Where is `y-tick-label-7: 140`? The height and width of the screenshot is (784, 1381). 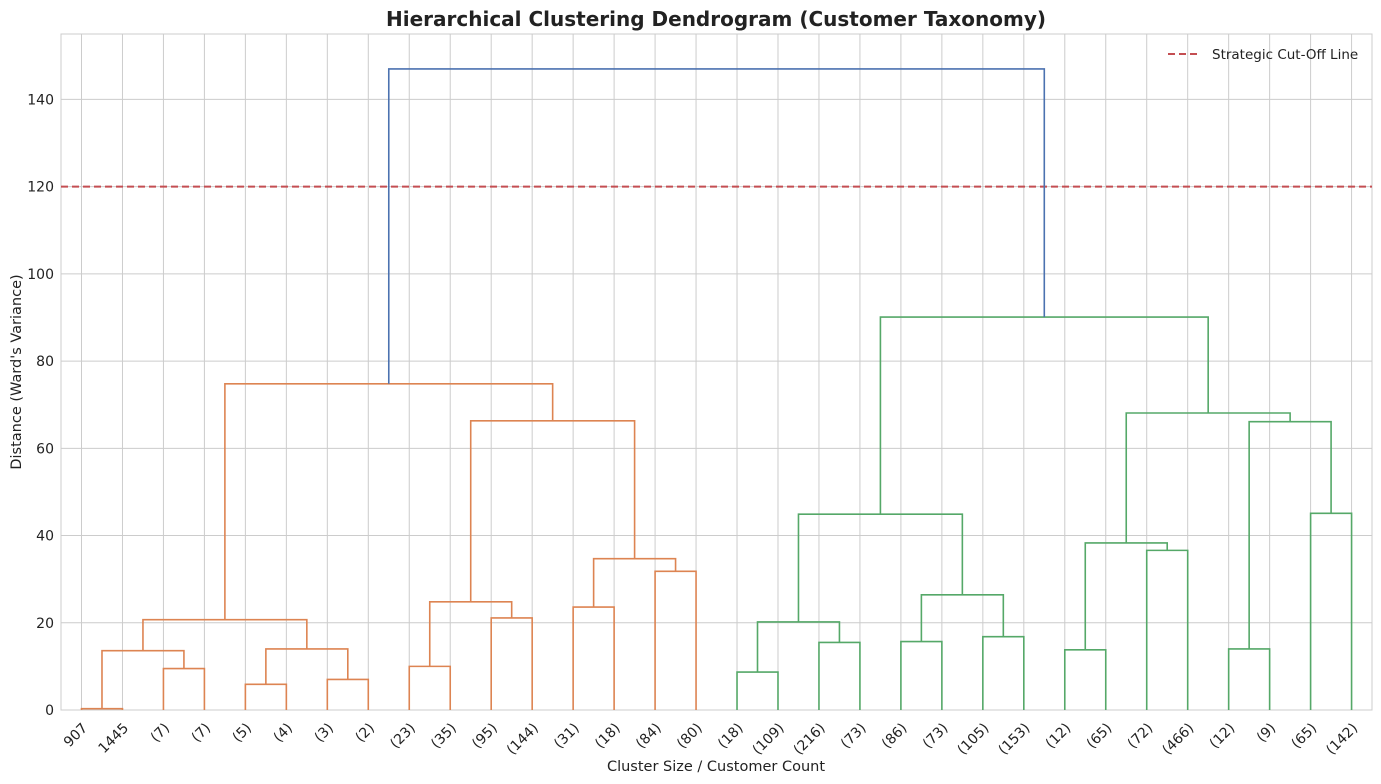
y-tick-label-7: 140 is located at coordinates (40, 100).